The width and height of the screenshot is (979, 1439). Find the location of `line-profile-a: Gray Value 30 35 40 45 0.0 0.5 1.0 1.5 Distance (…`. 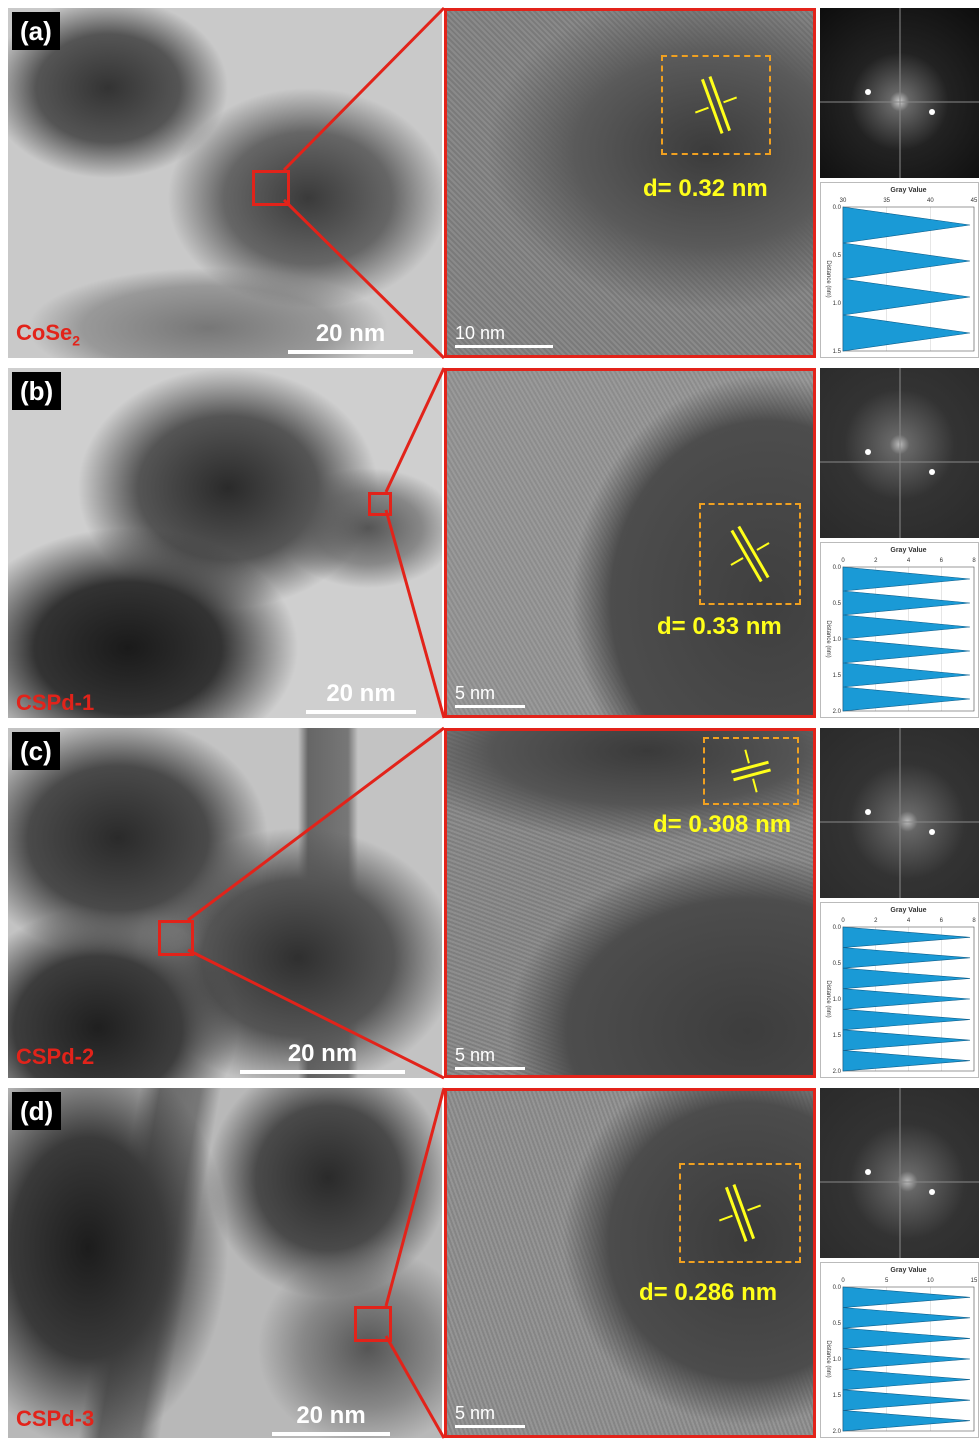

line-profile-a: Gray Value 30 35 40 45 0.0 0.5 1.0 1.5 Distance (… is located at coordinates (899, 270).